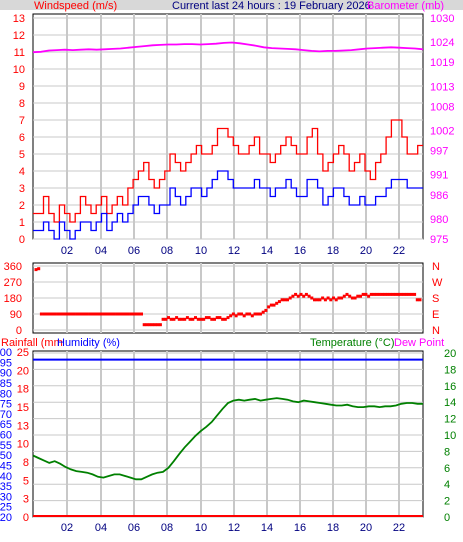  What do you see at coordinates (19, 19) in the screenshot?
I see `wind-ytick-label: 13` at bounding box center [19, 19].